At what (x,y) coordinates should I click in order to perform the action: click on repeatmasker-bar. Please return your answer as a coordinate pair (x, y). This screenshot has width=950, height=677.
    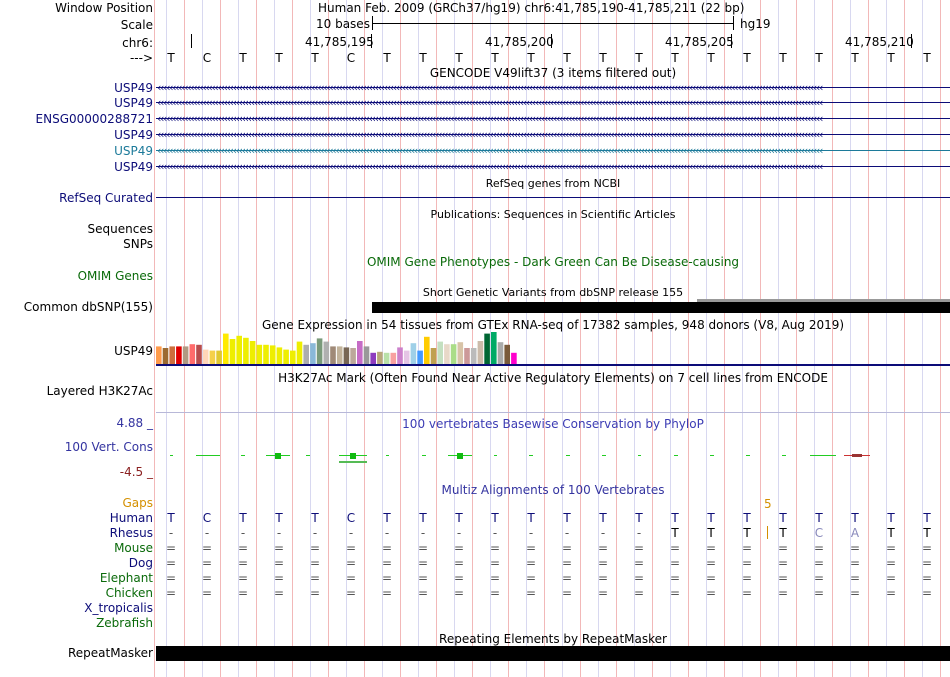
    Looking at the image, I should click on (553, 653).